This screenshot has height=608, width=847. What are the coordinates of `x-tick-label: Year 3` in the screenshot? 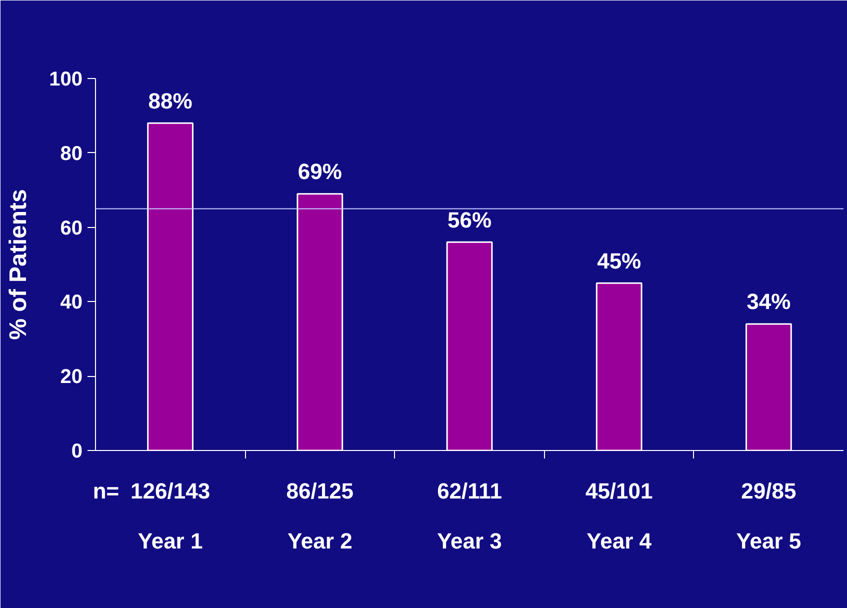 It's located at (469, 541).